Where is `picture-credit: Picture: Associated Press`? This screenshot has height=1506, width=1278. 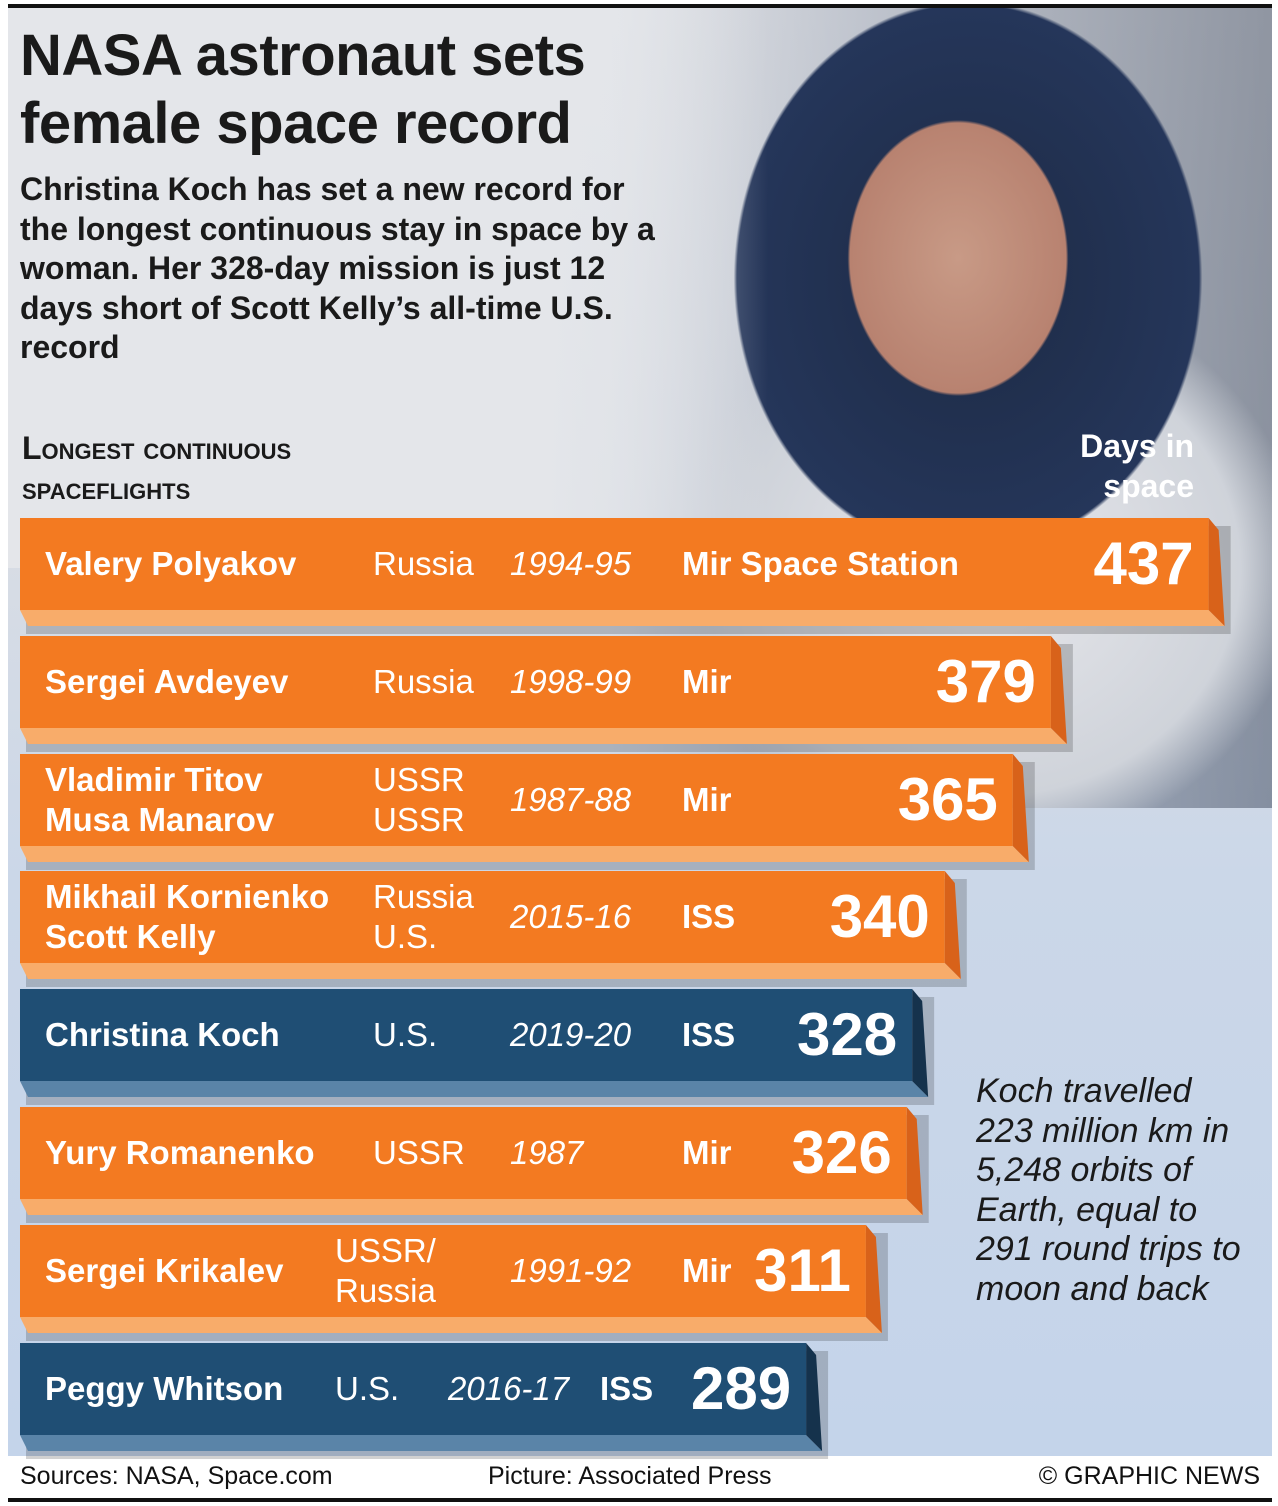 picture-credit: Picture: Associated Press is located at coordinates (630, 1476).